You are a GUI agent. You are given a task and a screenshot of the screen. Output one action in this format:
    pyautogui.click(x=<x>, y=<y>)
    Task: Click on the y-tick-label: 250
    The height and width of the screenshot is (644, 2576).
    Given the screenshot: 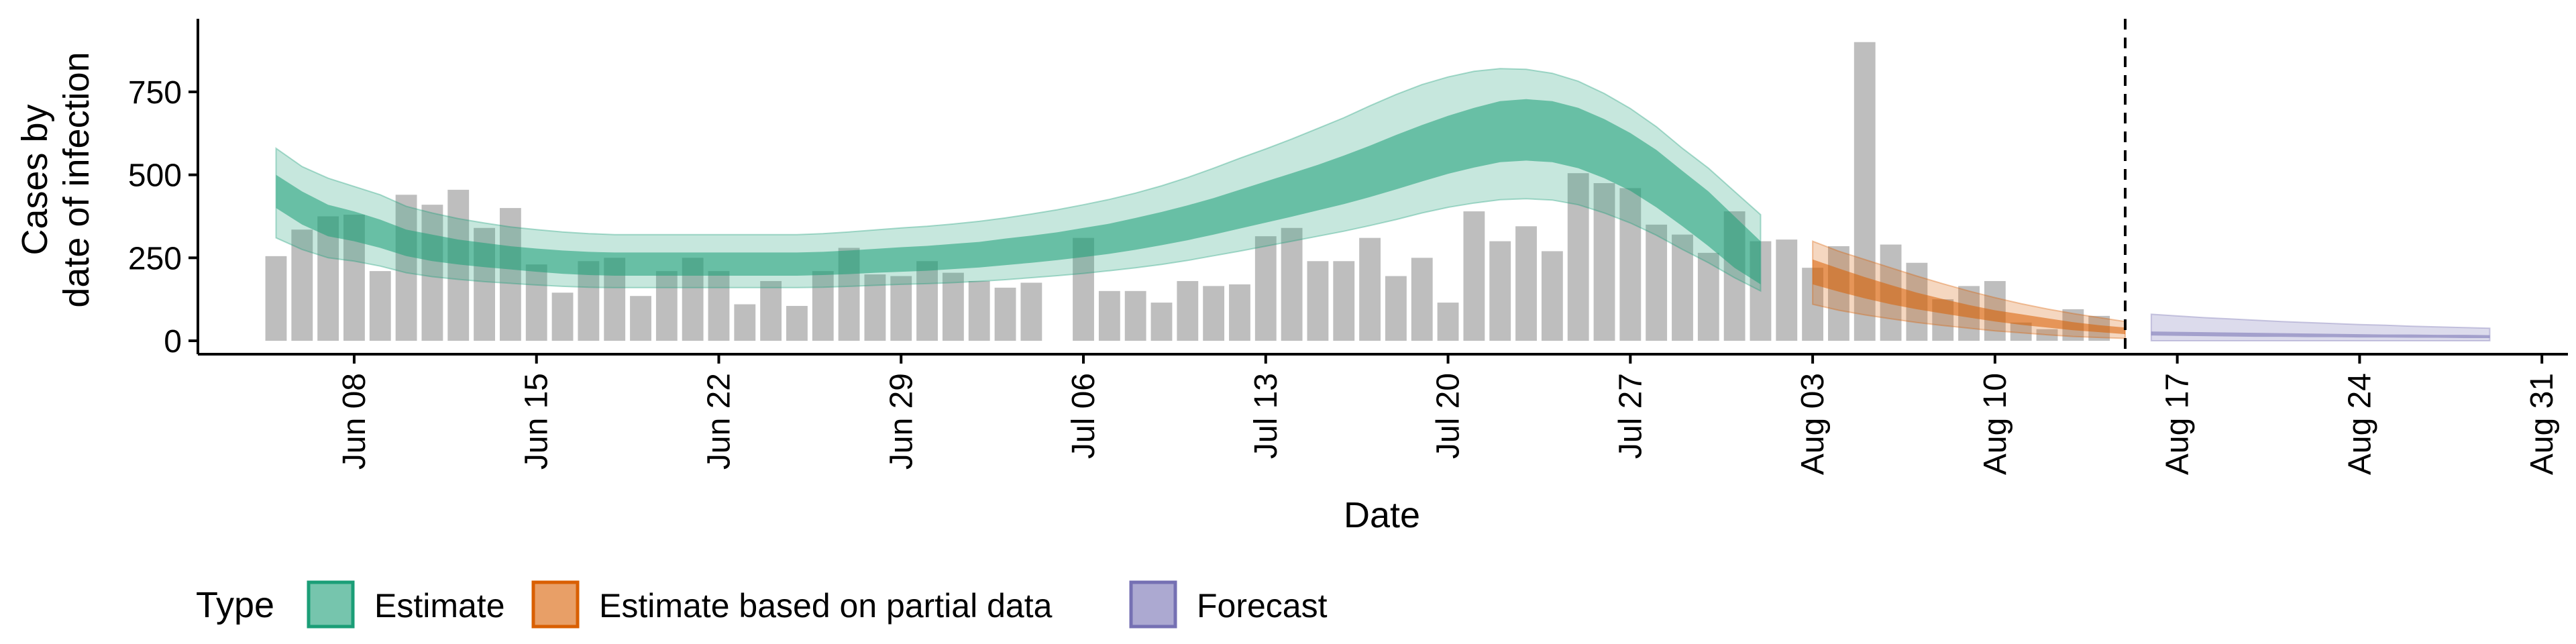 What is the action you would take?
    pyautogui.click(x=155, y=258)
    